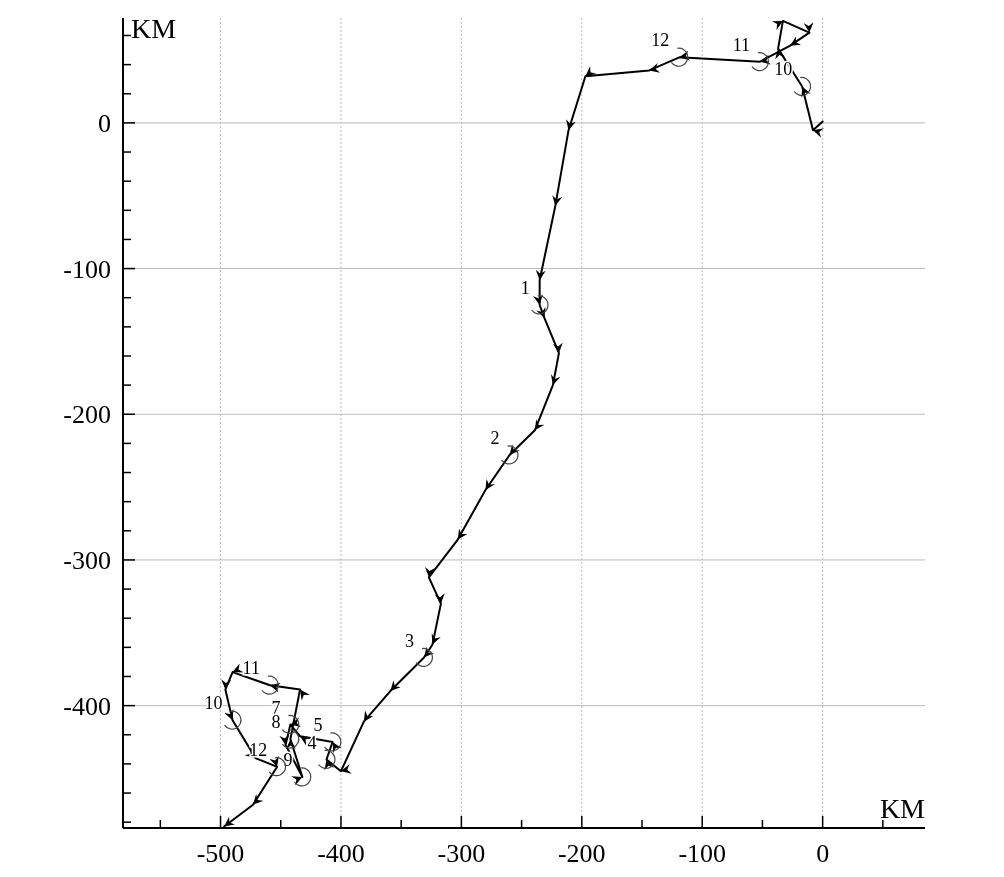  What do you see at coordinates (823, 853) in the screenshot?
I see `x-tick-label: 0` at bounding box center [823, 853].